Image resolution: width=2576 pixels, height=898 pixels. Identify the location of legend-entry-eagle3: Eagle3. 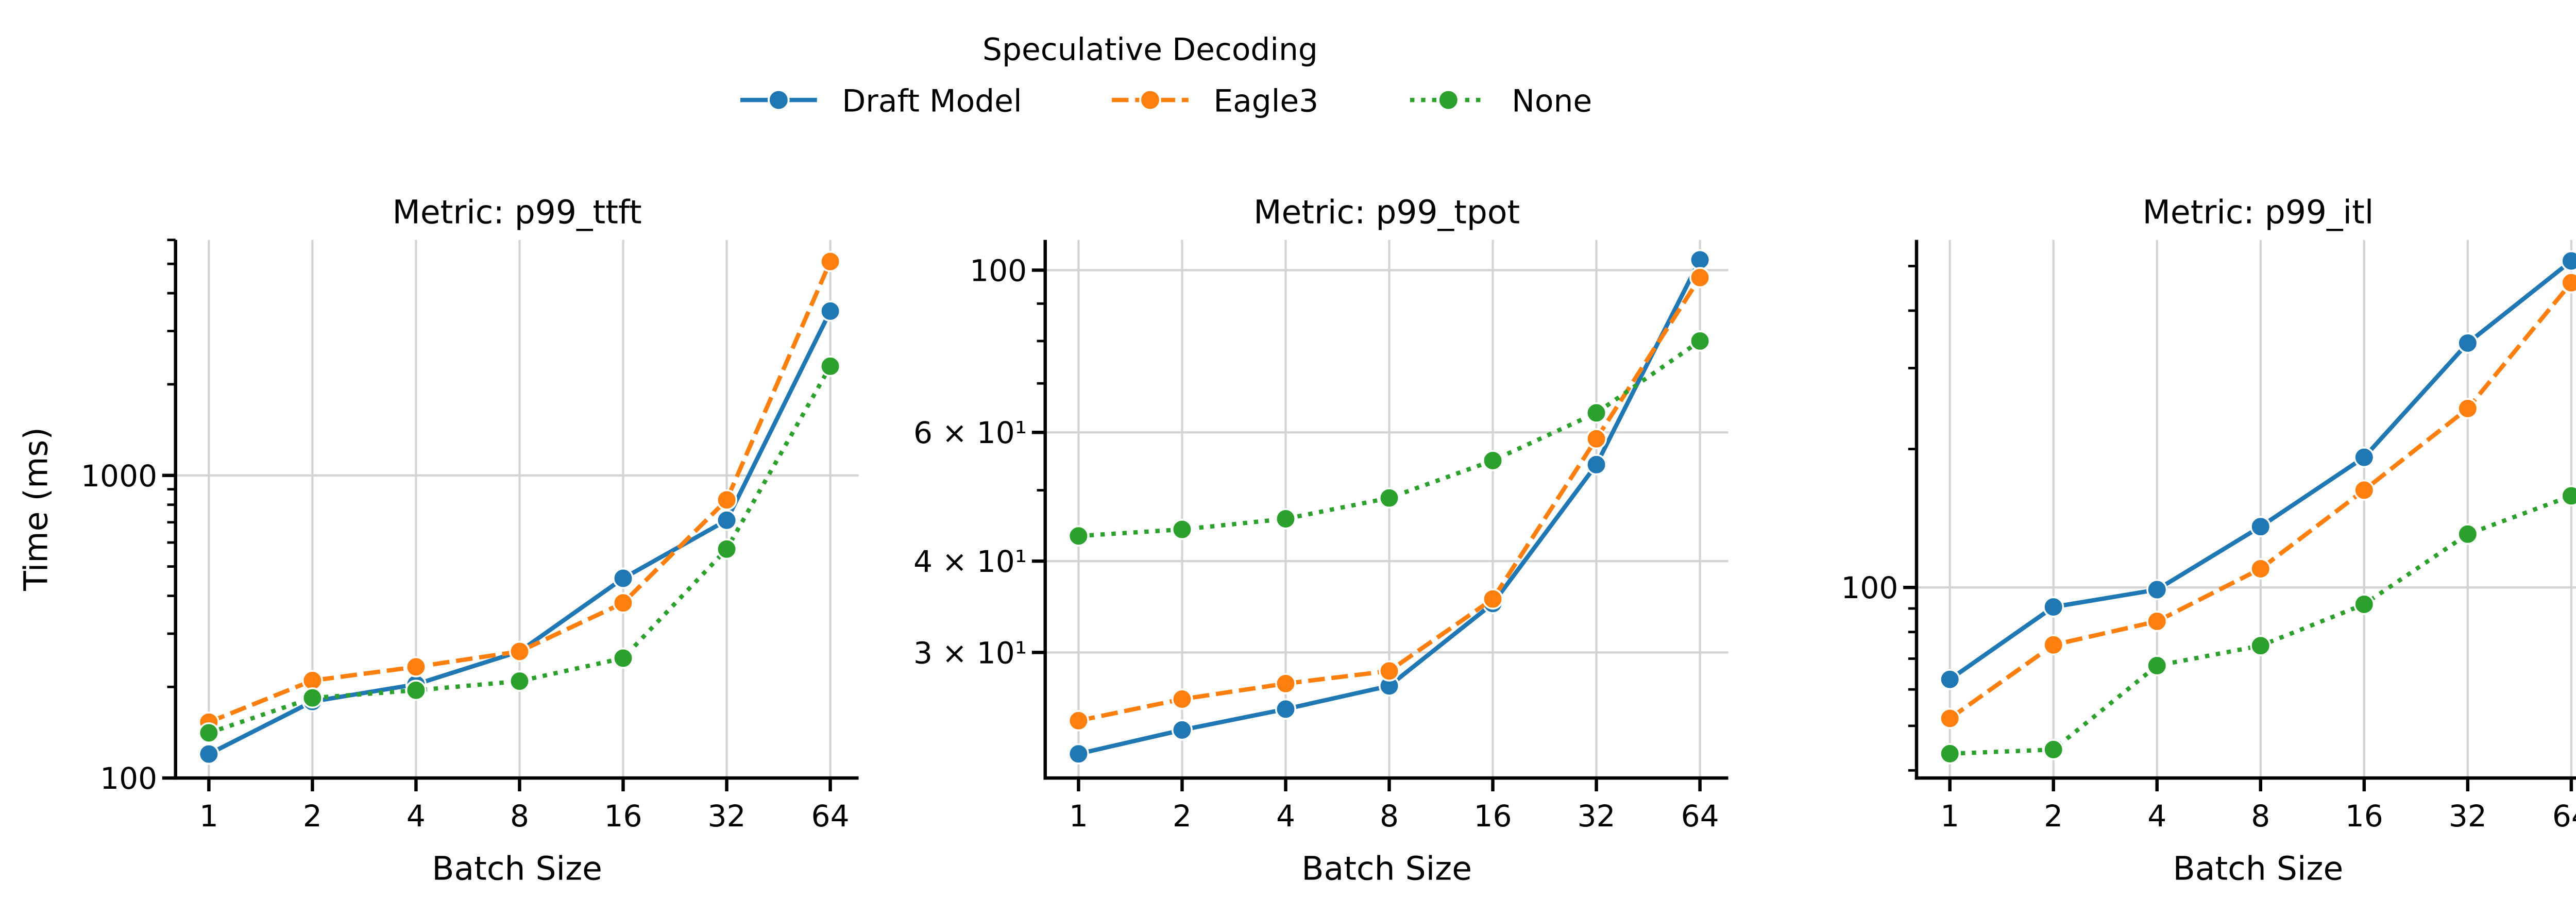
(1215, 101).